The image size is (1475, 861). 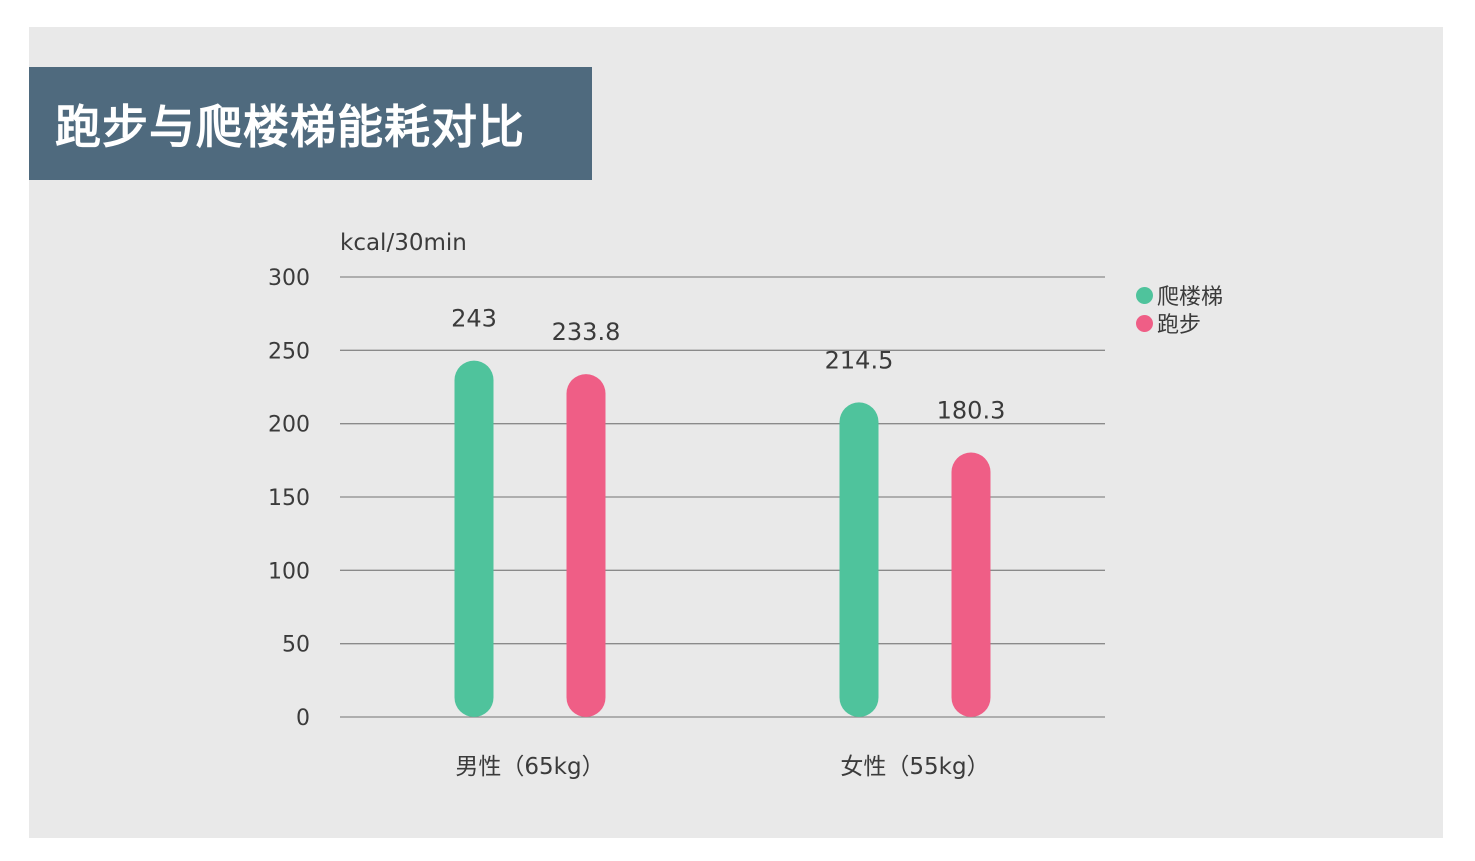 I want to click on legend-item-stairs: 爬楼梯, so click(x=1180, y=295).